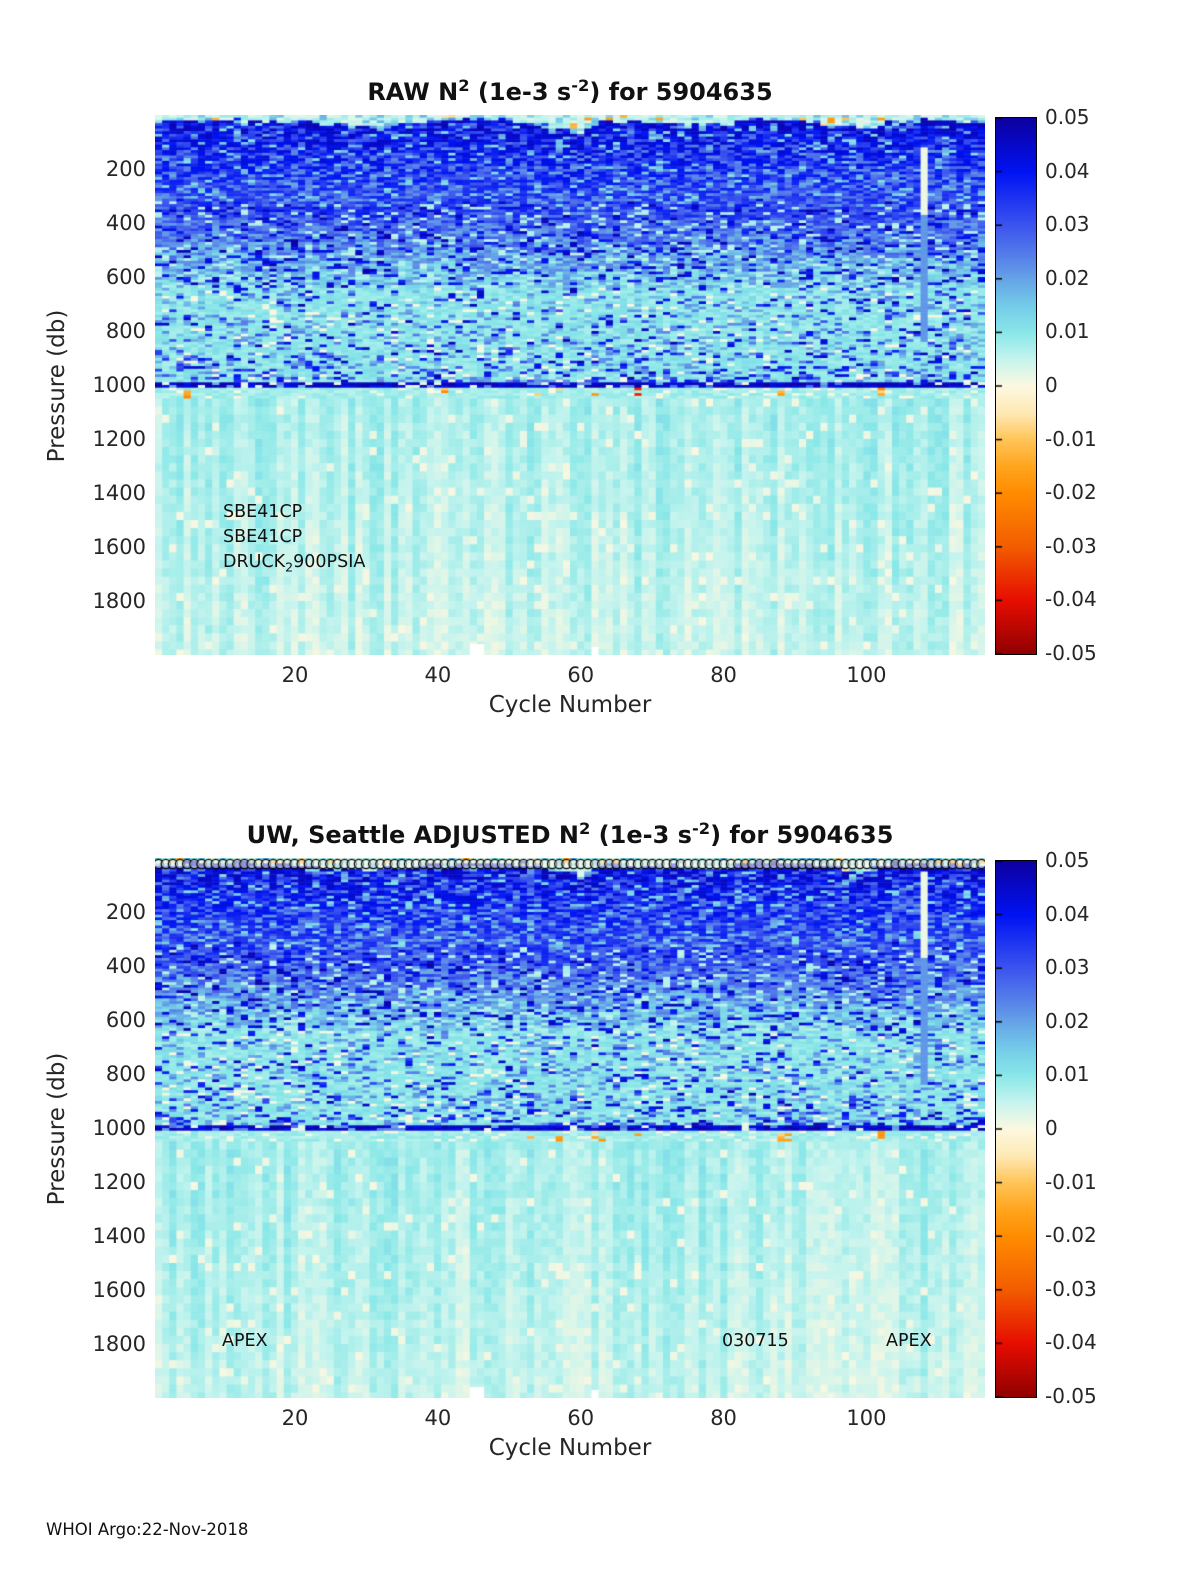  What do you see at coordinates (254, 562) in the screenshot?
I see `annotation-segment: DRUCK` at bounding box center [254, 562].